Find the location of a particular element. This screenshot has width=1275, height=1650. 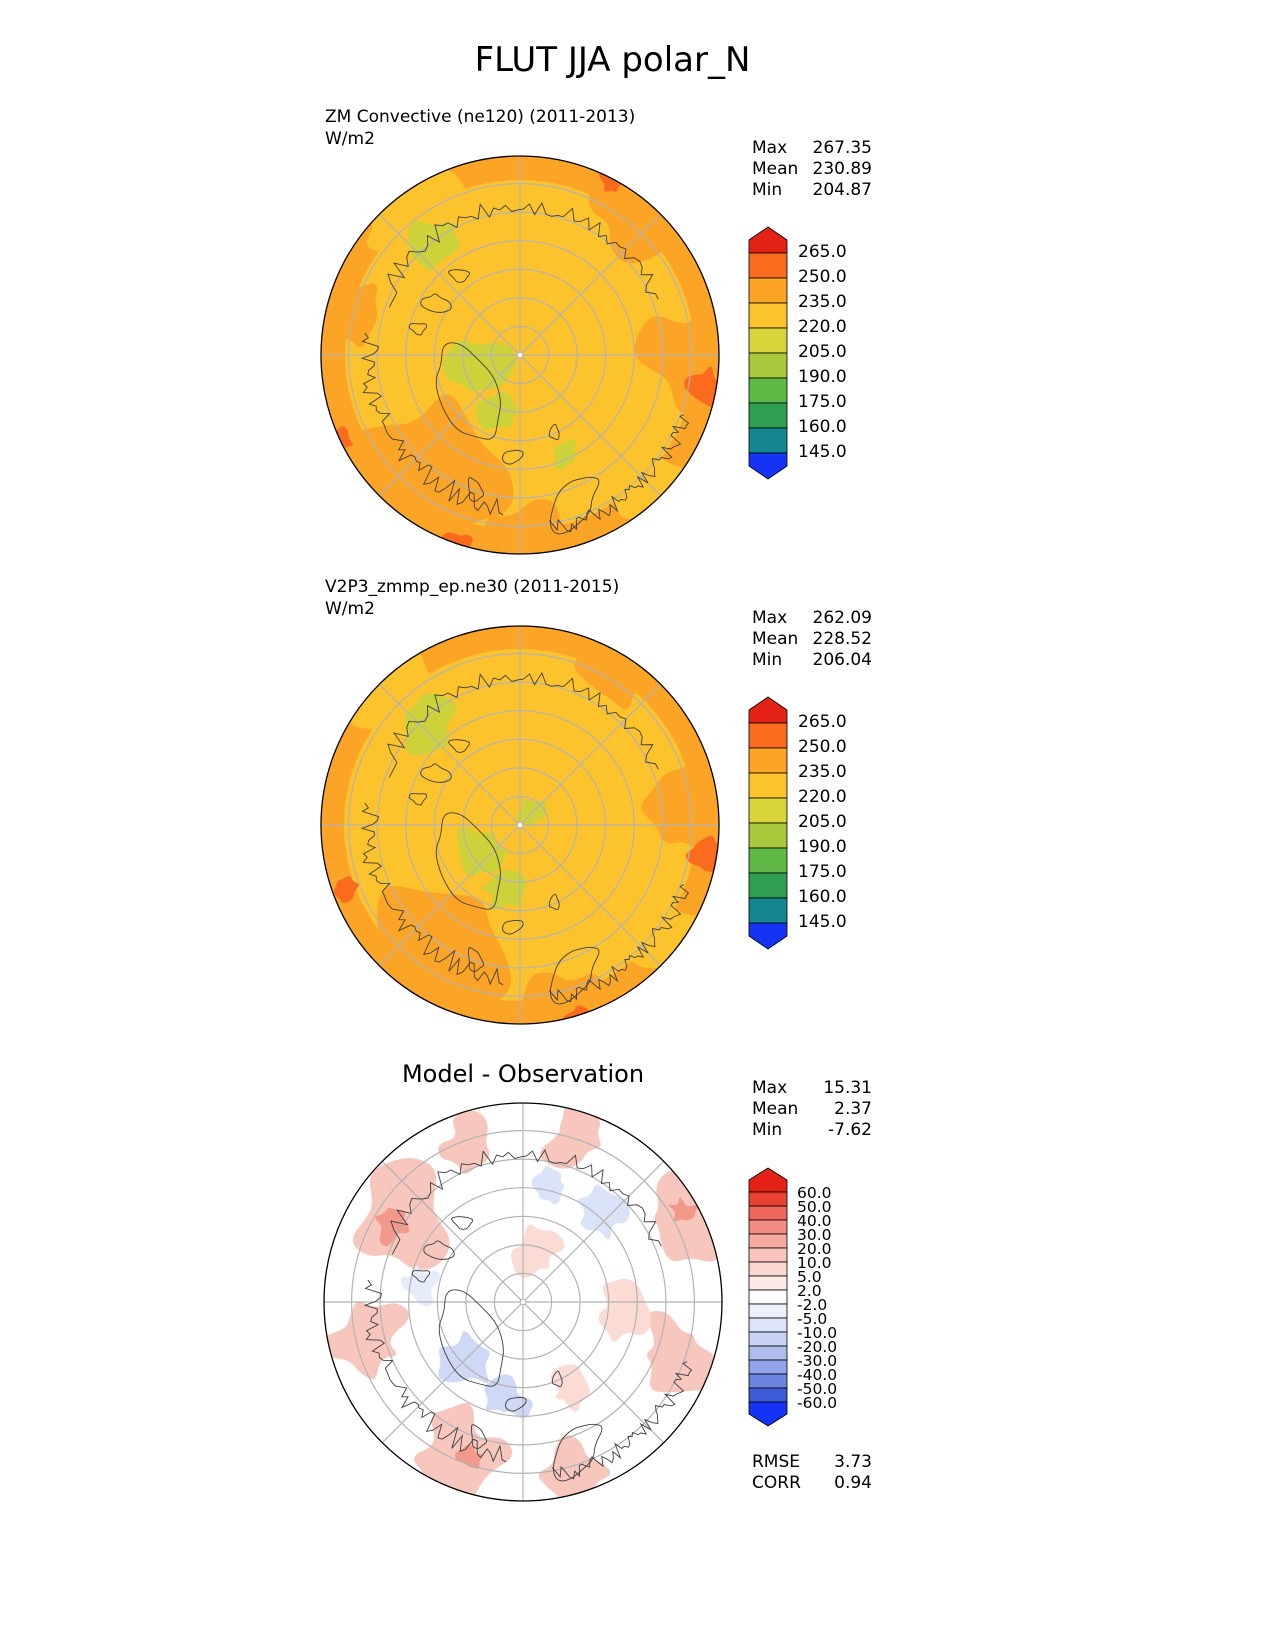

stat-row-min: Min 206.04 is located at coordinates (812, 660).